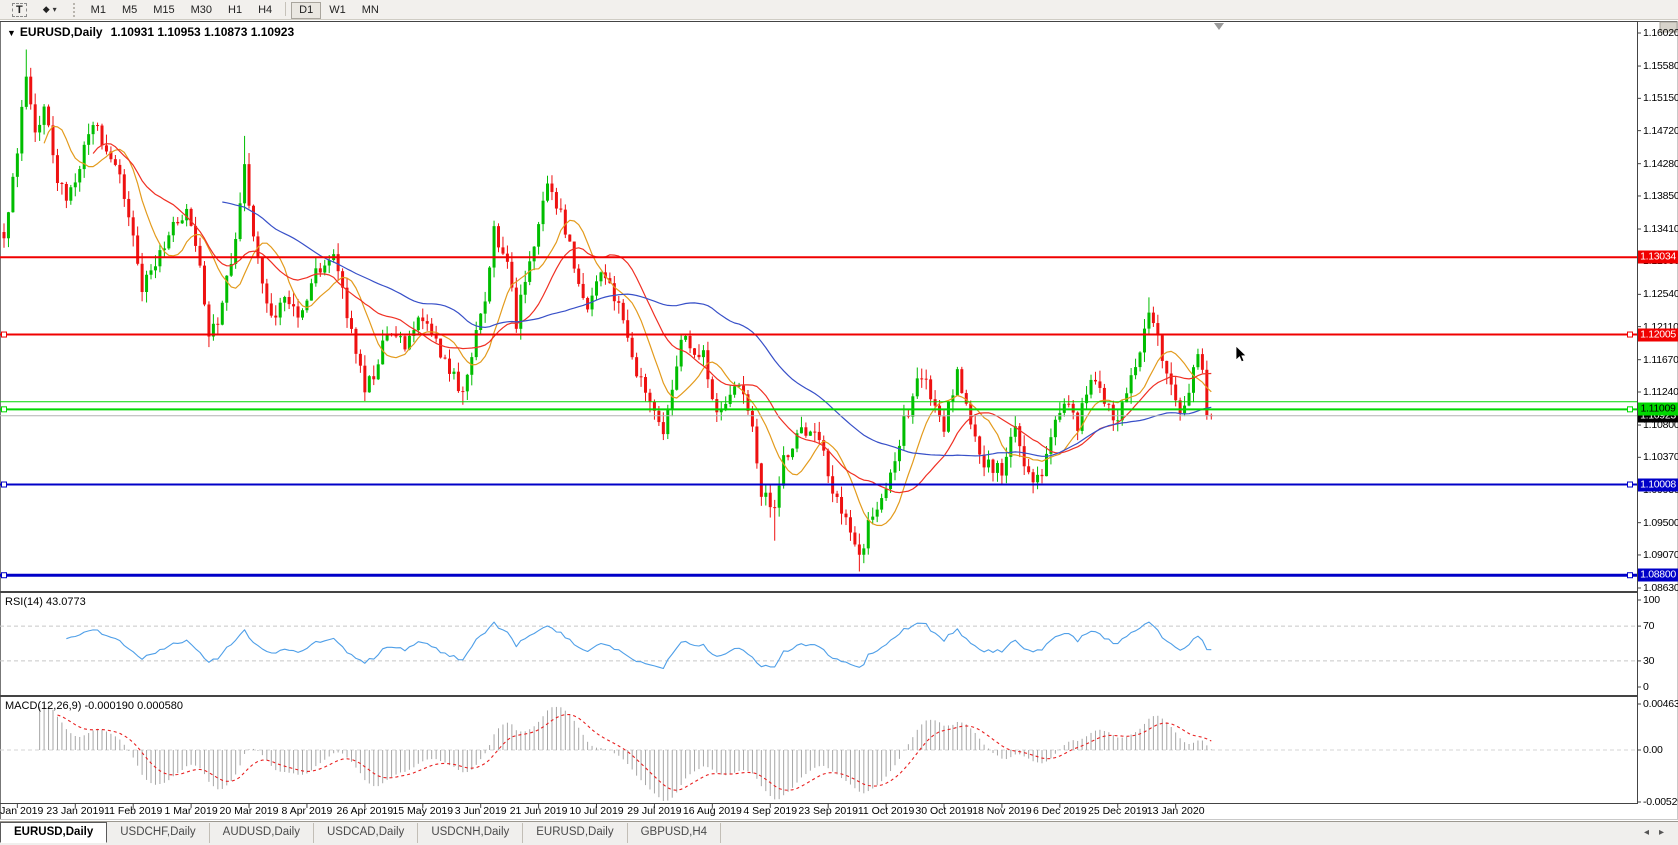 The width and height of the screenshot is (1678, 845). Describe the element at coordinates (286, 9) in the screenshot. I see `toolbar-separator` at that location.